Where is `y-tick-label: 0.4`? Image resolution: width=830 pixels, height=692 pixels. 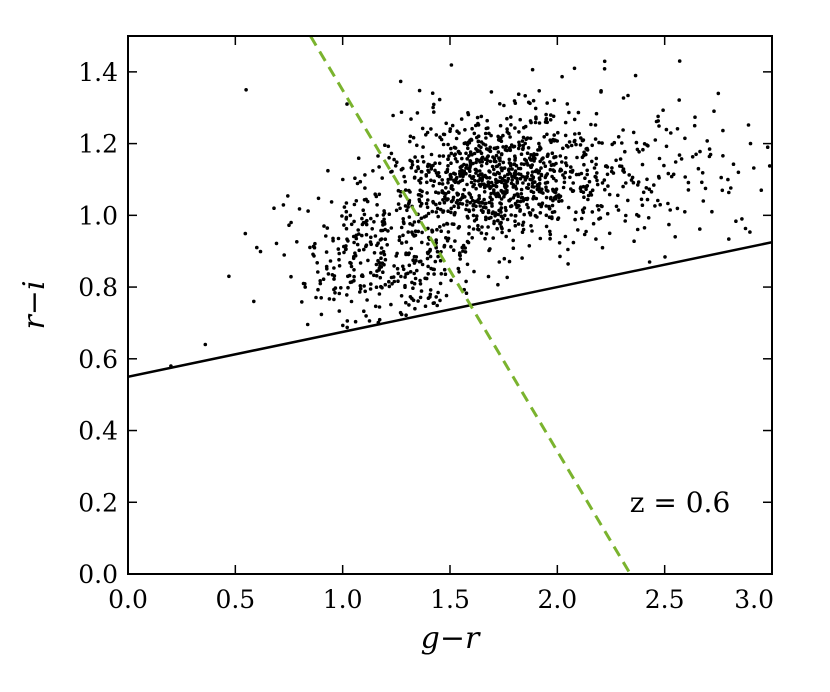
y-tick-label: 0.4 is located at coordinates (98, 431).